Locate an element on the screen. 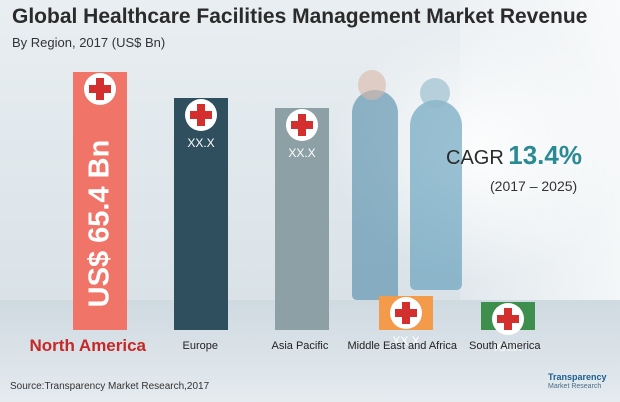  company-logo: Transparency Market Research is located at coordinates (577, 382).